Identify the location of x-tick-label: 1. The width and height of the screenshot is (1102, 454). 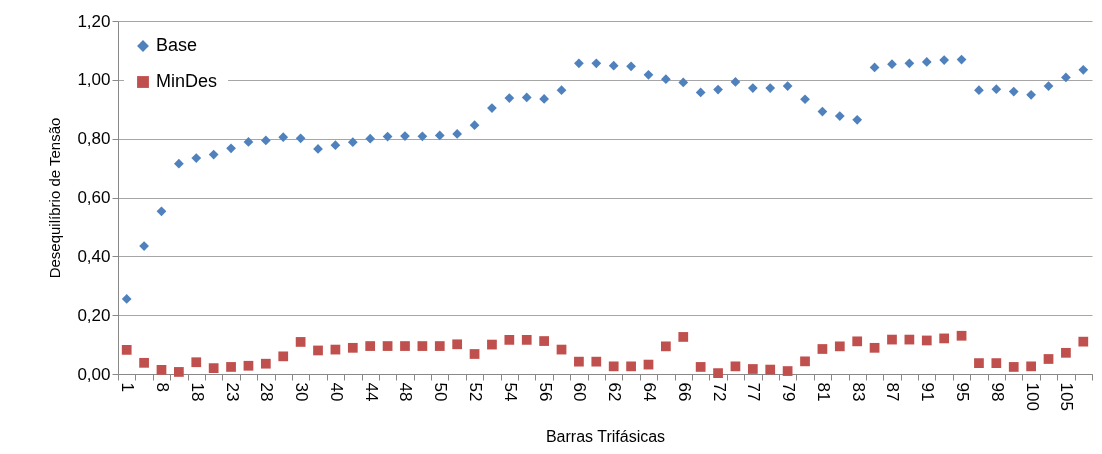
(128, 387).